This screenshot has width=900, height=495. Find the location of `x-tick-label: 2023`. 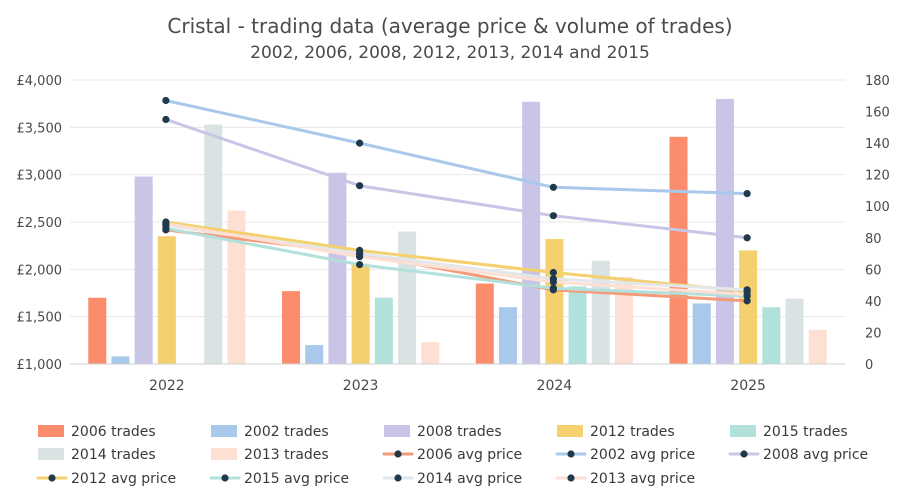

x-tick-label: 2023 is located at coordinates (361, 386).